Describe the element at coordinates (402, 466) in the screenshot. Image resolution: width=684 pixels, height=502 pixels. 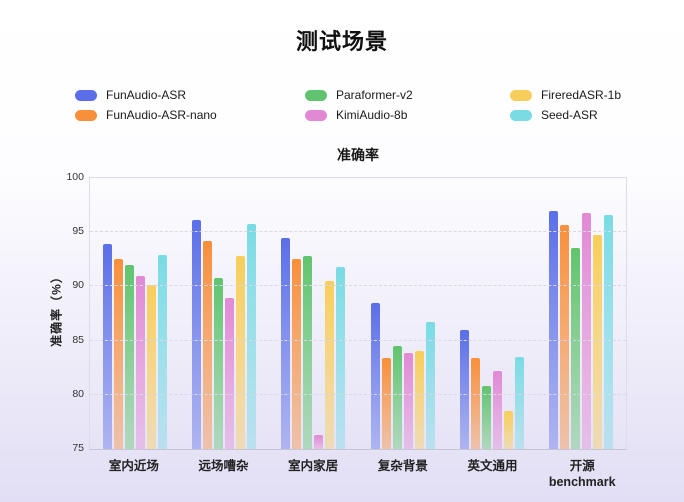
I see `x-axis-label: 复杂背景` at that location.